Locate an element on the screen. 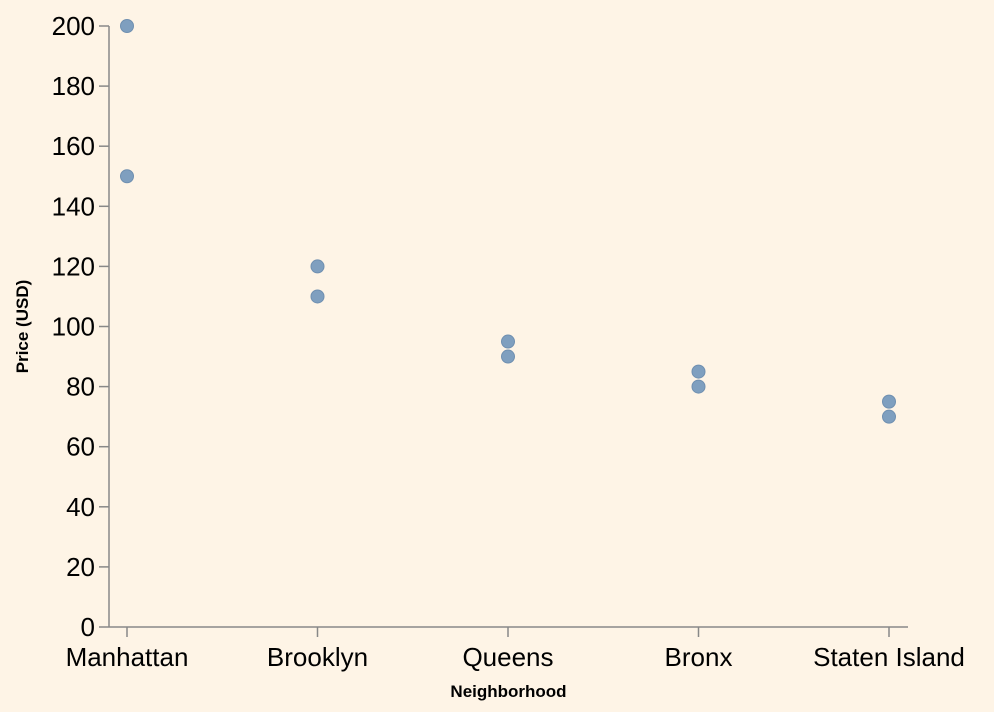  x-tick-label: Staten Island is located at coordinates (889, 657).